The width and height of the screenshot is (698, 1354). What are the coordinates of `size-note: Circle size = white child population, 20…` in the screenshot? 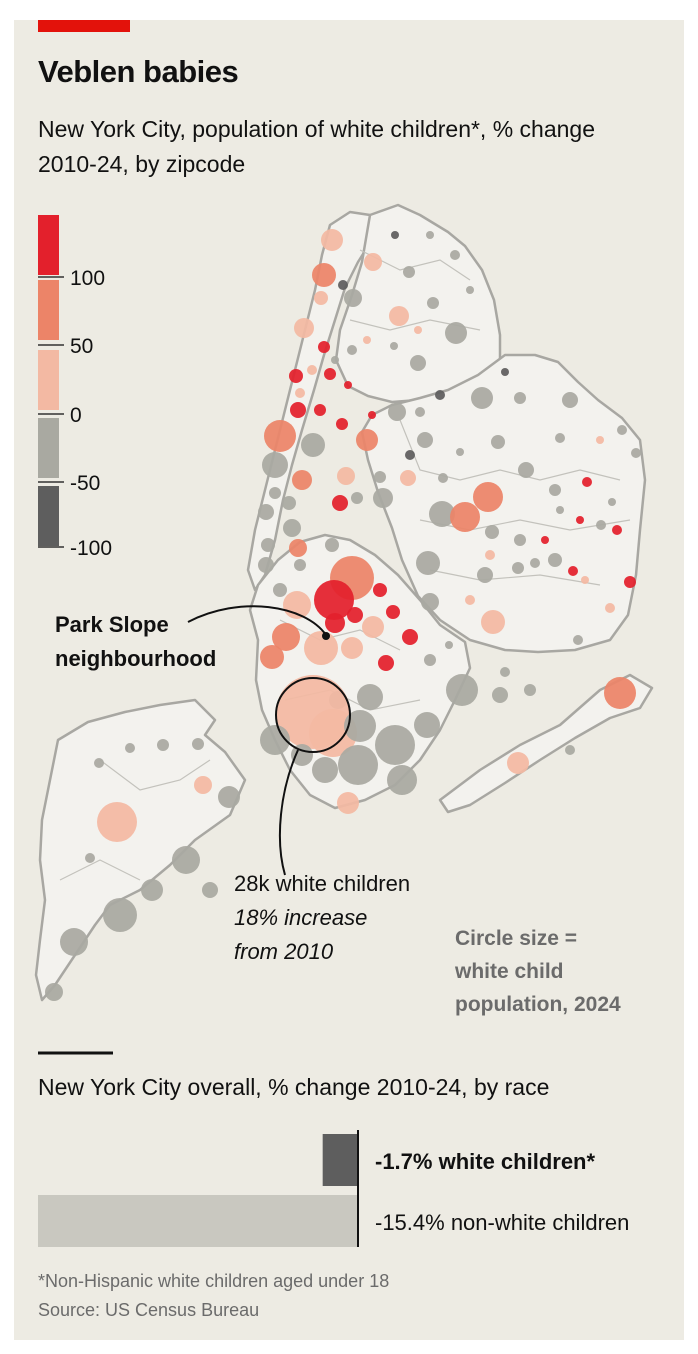 It's located at (537, 971).